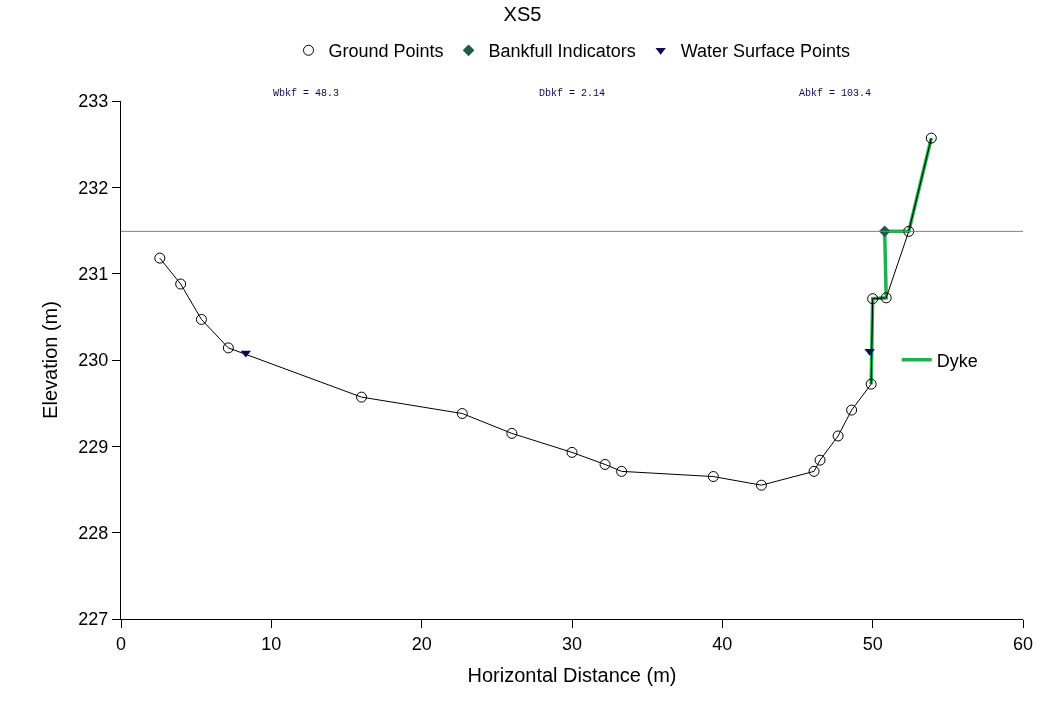 Image resolution: width=1045 pixels, height=713 pixels. What do you see at coordinates (93, 187) in the screenshot?
I see `y-tick-label: 232` at bounding box center [93, 187].